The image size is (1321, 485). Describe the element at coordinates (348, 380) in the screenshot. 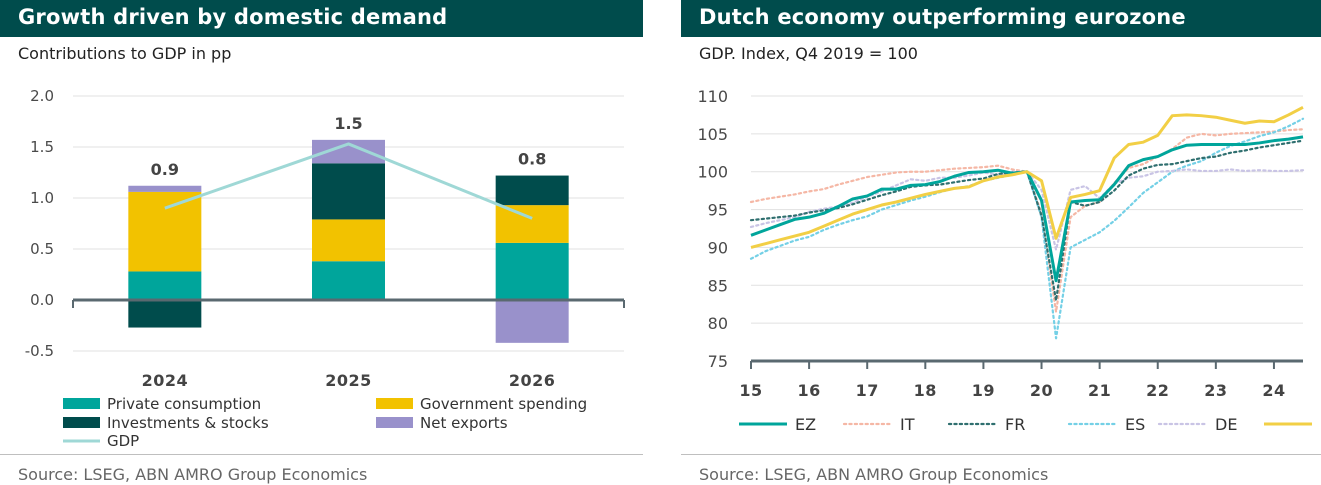

I see `x-category-label: 2025` at that location.